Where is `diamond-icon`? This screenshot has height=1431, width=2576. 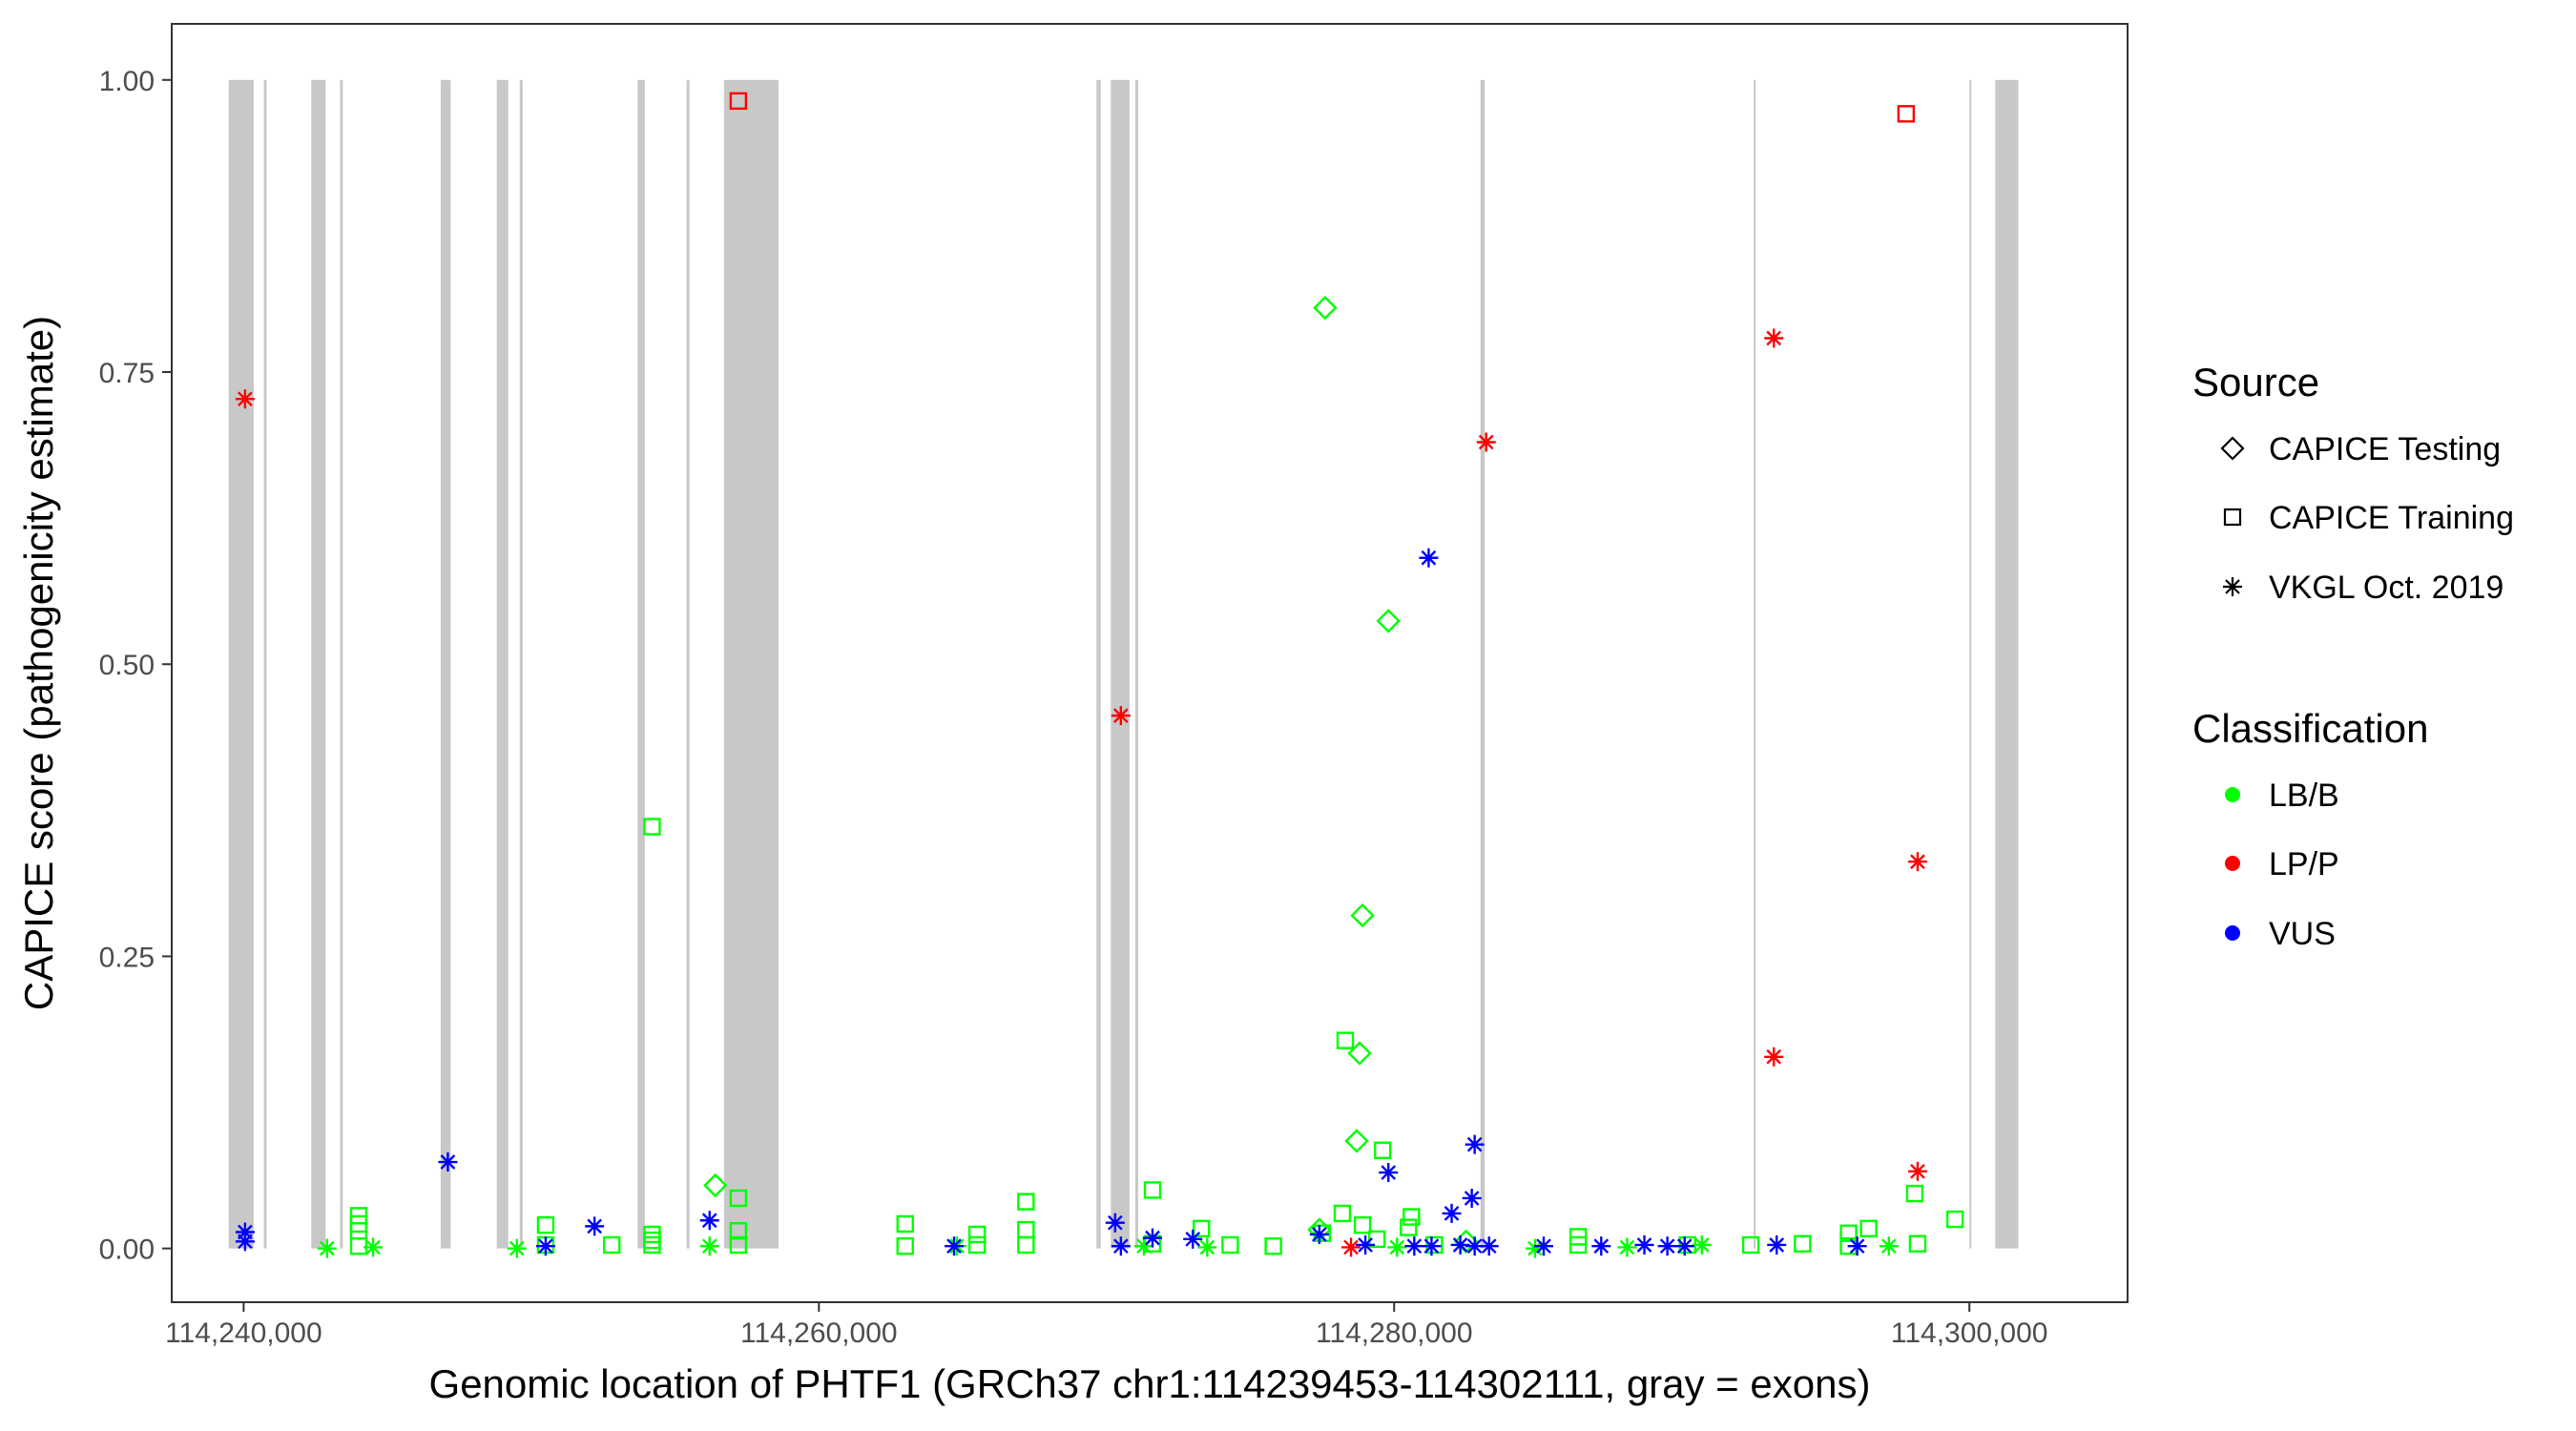
diamond-icon is located at coordinates (2232, 448).